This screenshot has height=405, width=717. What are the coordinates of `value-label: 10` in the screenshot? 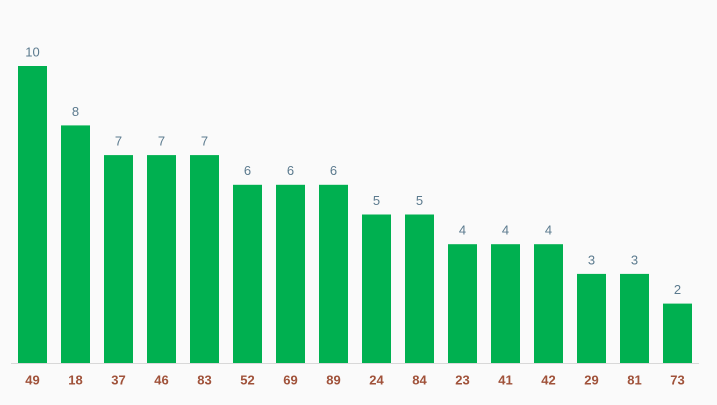 It's located at (32, 51).